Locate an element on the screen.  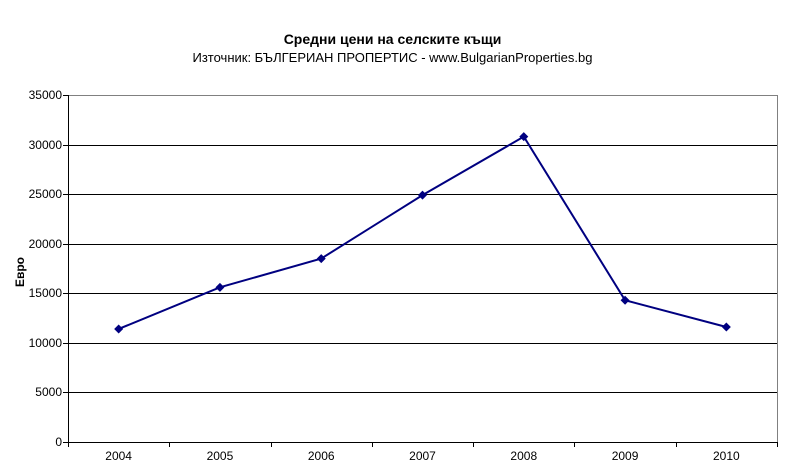
y-tick-label: 30000 is located at coordinates (45, 144).